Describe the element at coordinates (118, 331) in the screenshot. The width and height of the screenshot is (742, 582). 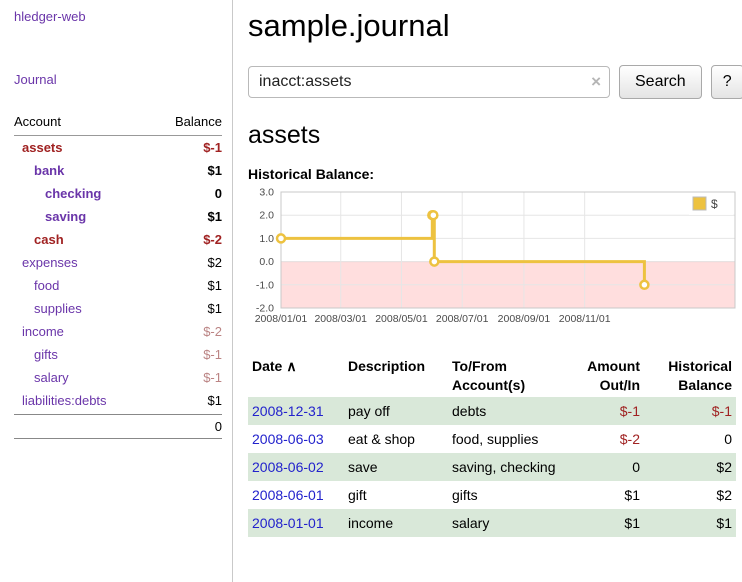
I see `account-row: income $-2` at that location.